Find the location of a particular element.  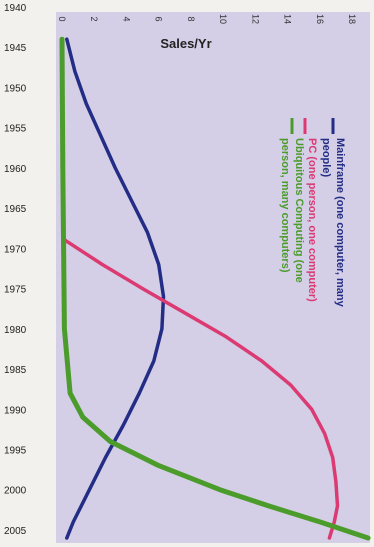

x-tick-label: 10 is located at coordinates (223, 19).